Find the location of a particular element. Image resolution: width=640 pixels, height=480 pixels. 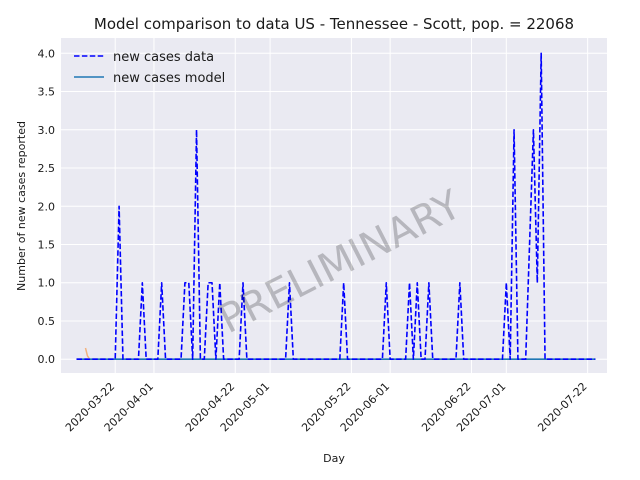

x-axis-label: Day is located at coordinates (334, 458).